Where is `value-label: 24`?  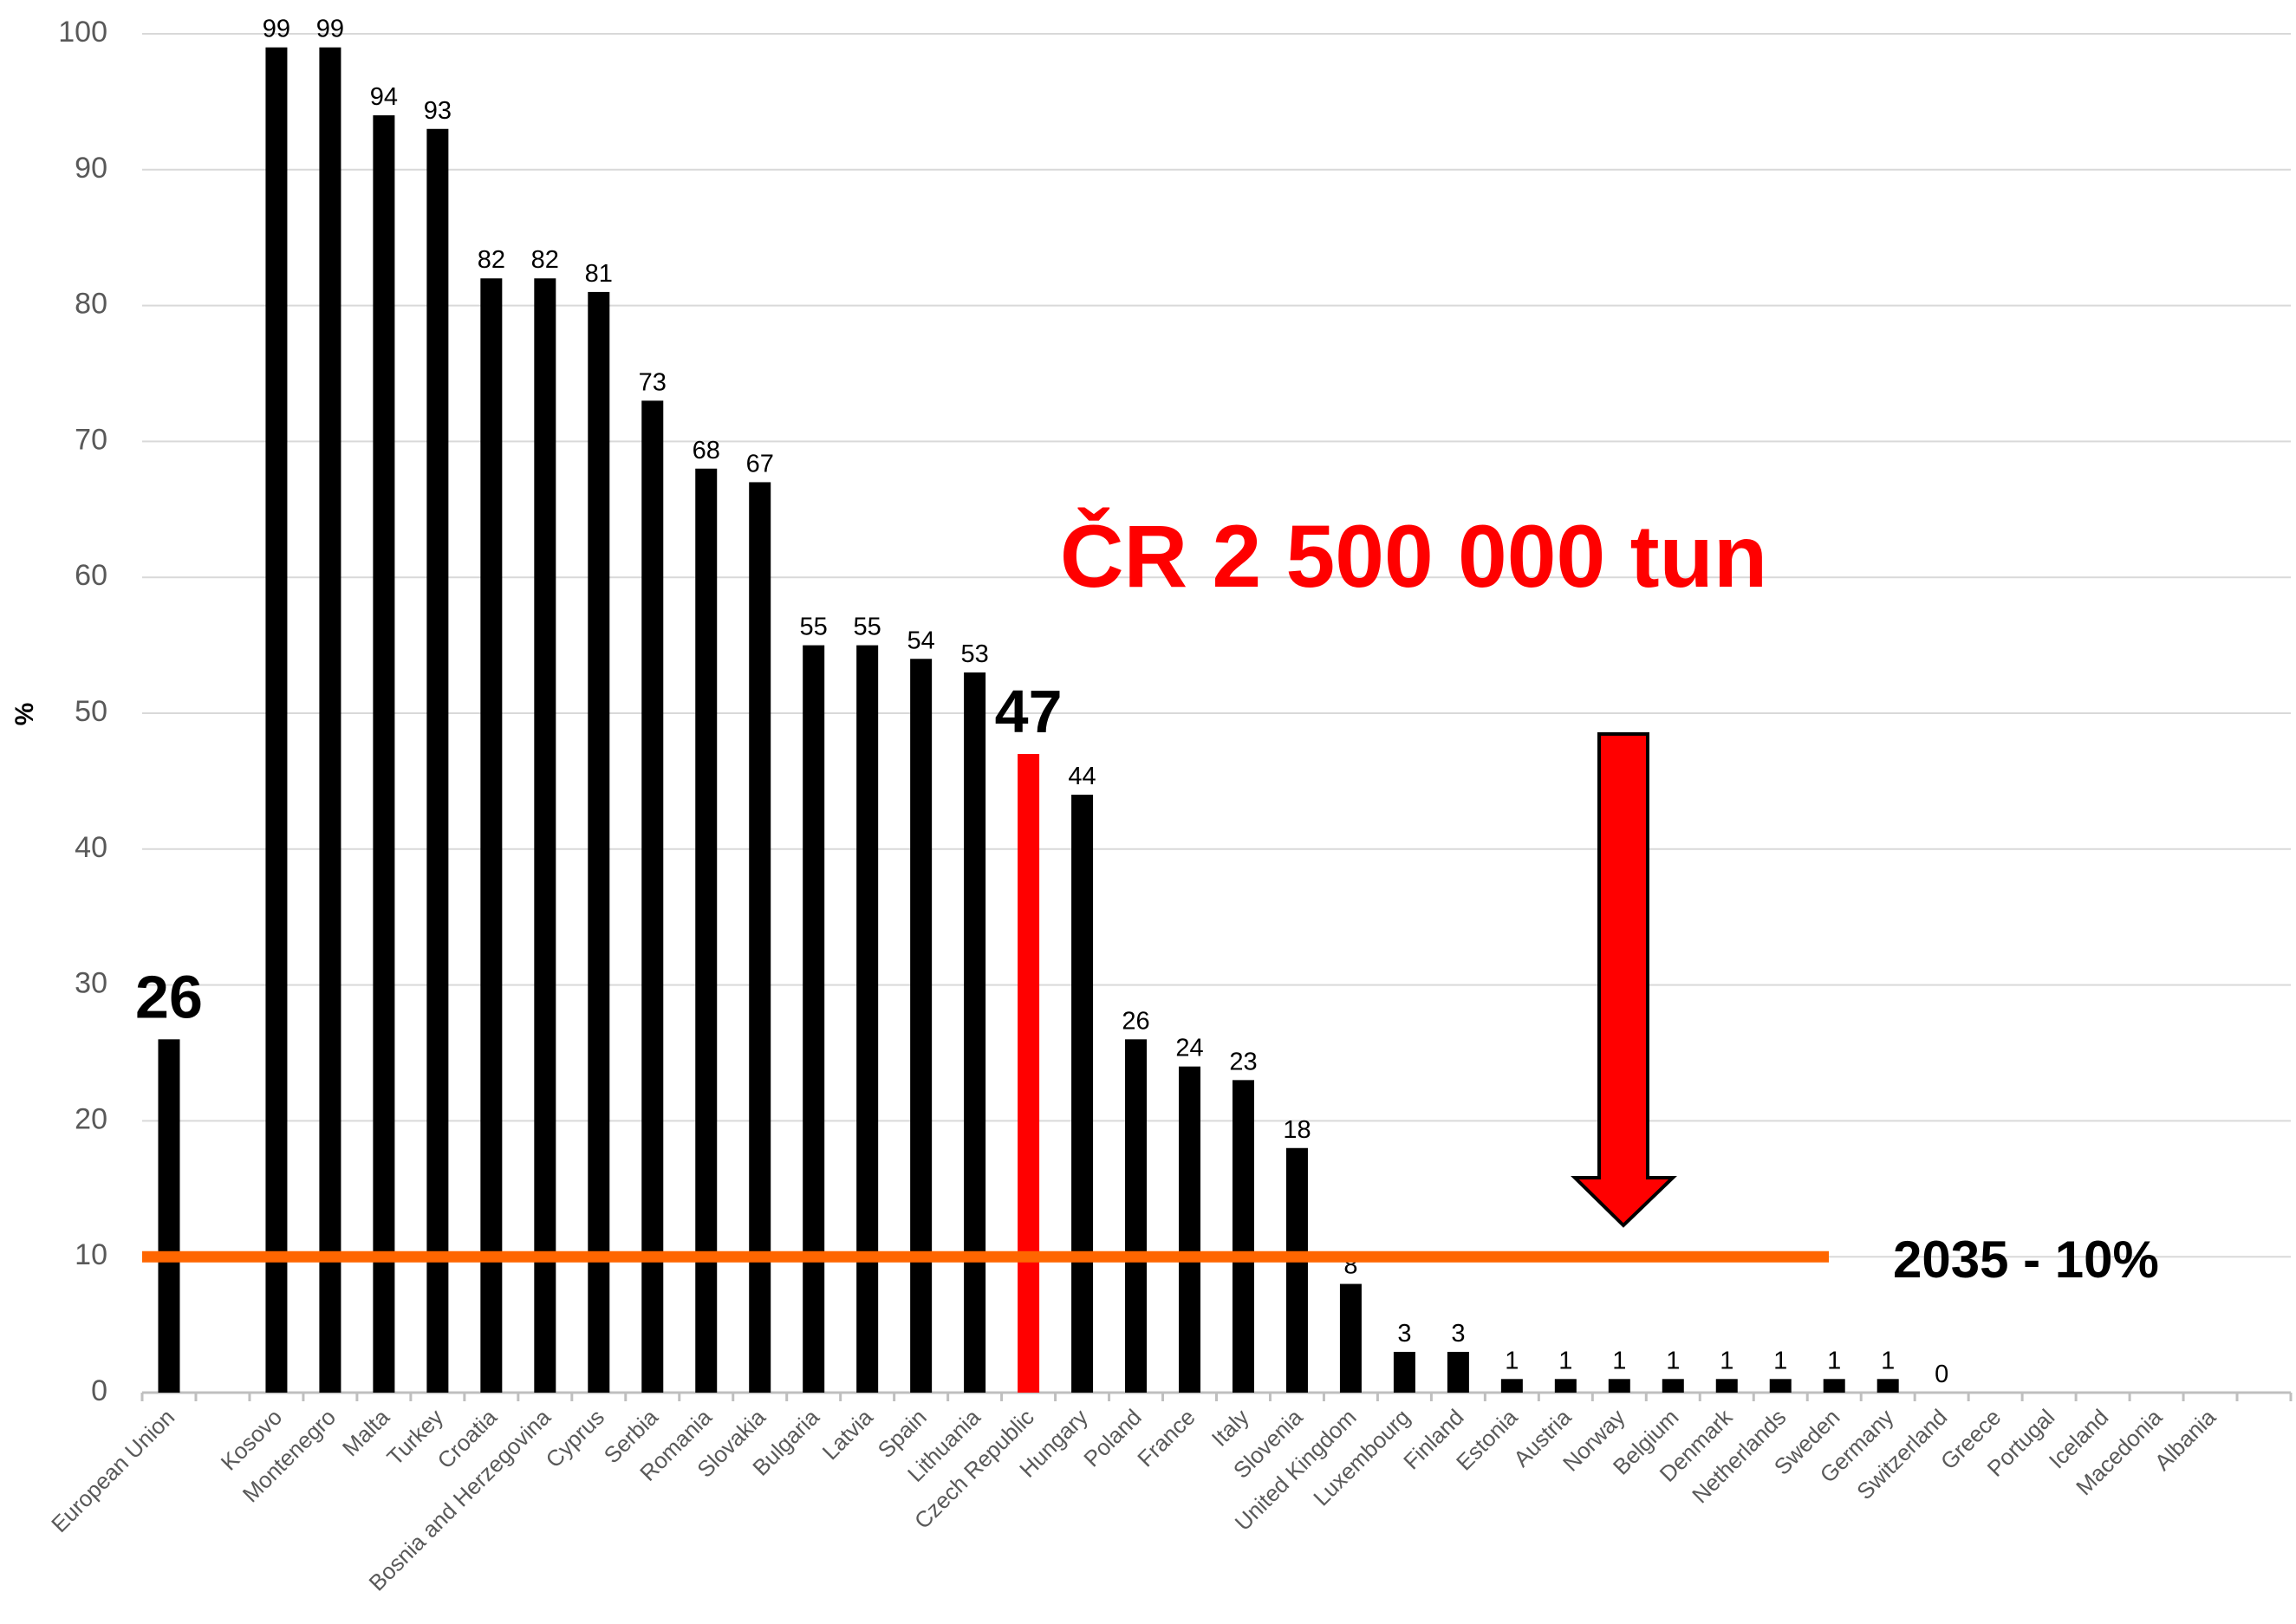 value-label: 24 is located at coordinates (1189, 1048).